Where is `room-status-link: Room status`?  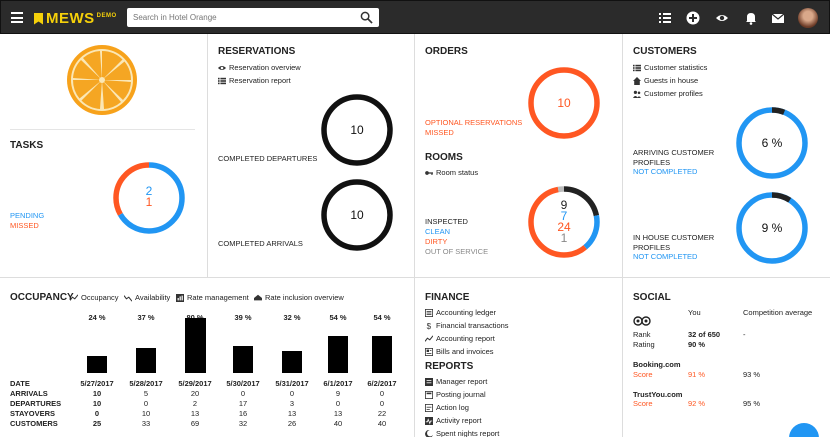 room-status-link: Room status is located at coordinates (451, 172).